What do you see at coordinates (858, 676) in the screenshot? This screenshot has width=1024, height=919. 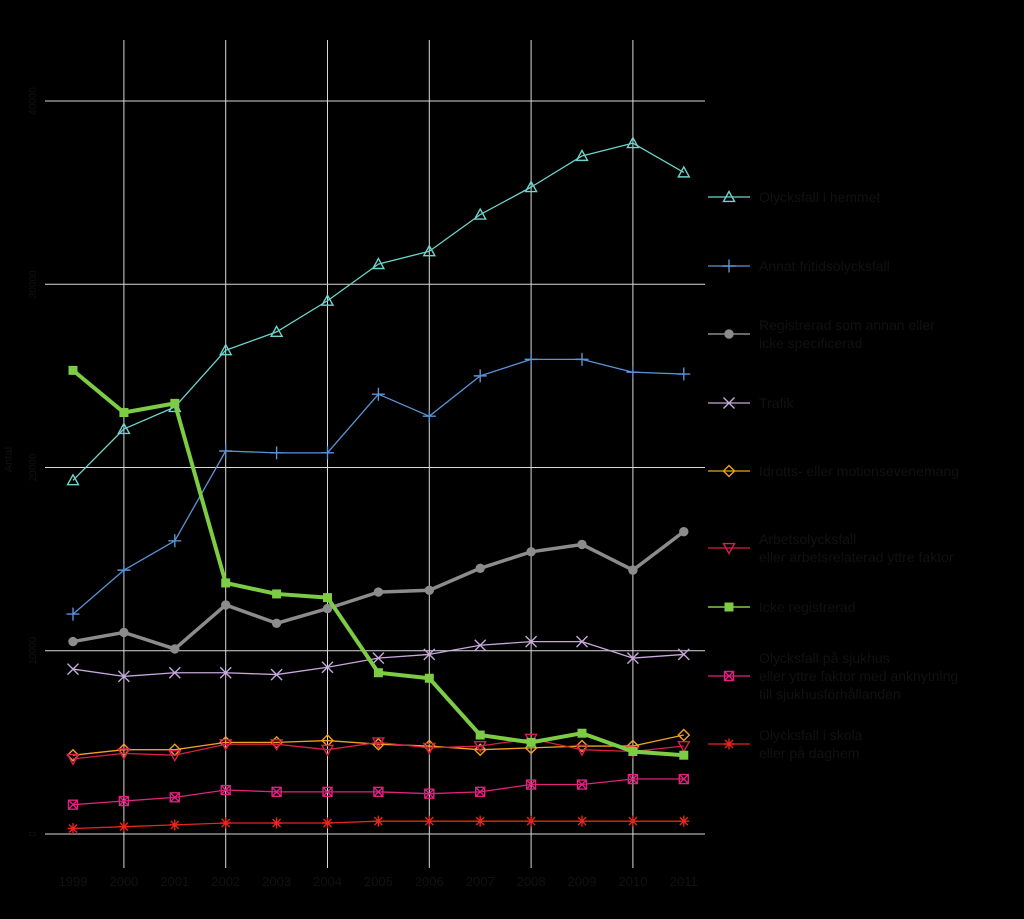 I see `legend-label: eller yttre faktor med anknytning` at bounding box center [858, 676].